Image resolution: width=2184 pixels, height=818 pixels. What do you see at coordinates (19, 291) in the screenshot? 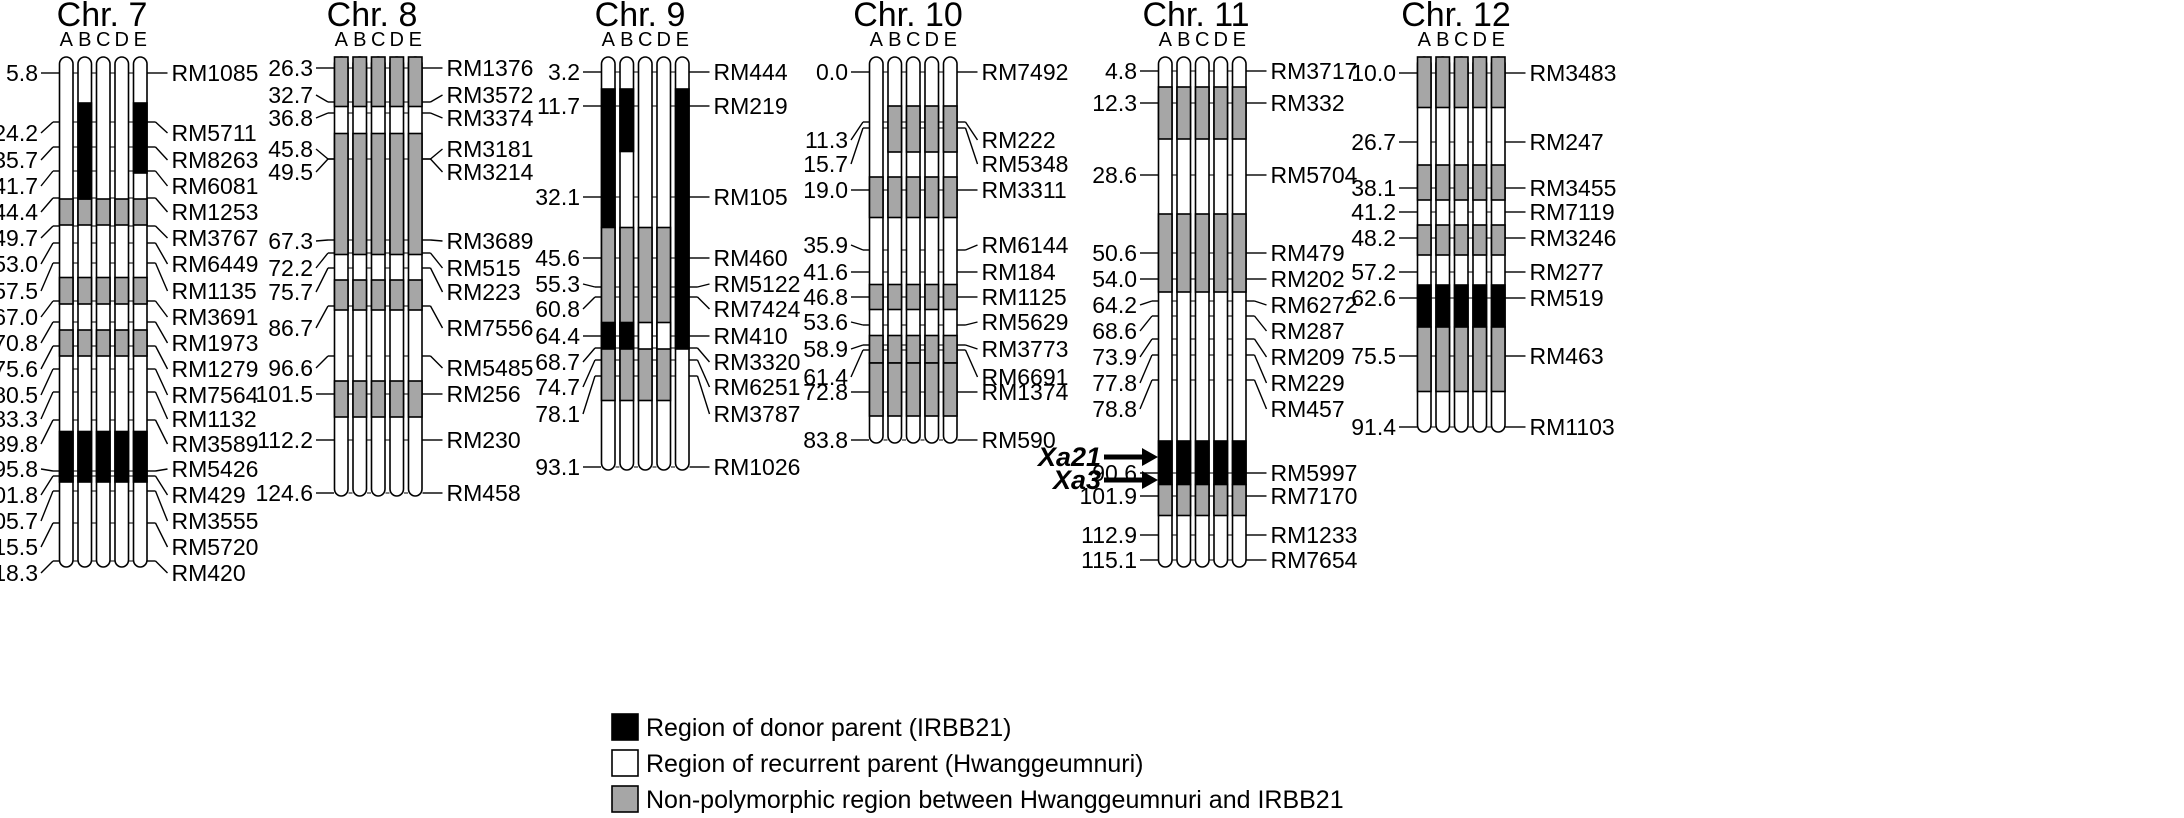
I see `marker-position: 57.5` at bounding box center [19, 291].